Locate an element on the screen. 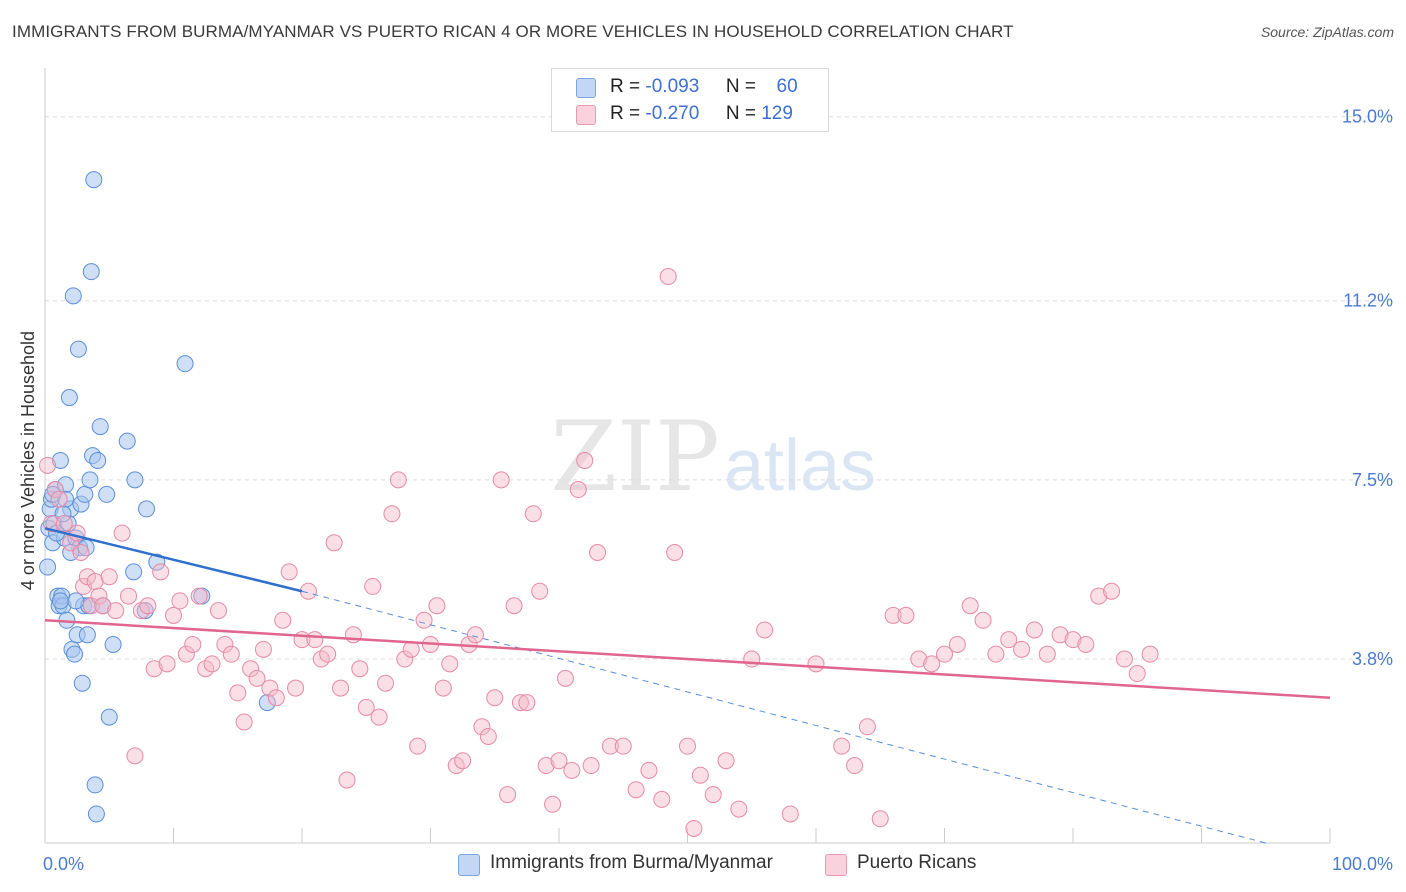  correlation-legend: R = -0.093 N = 60 R = -0.270 N = 129 is located at coordinates (690, 100).